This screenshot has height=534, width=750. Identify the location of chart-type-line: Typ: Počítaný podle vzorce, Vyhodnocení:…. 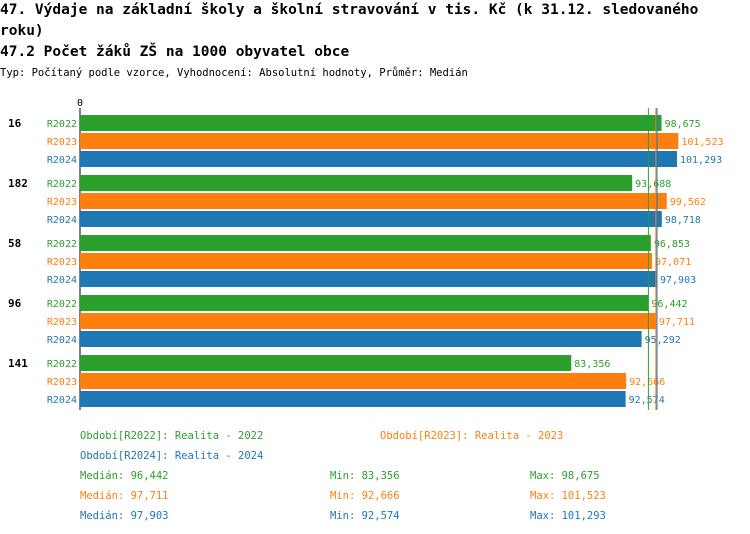
(234, 73).